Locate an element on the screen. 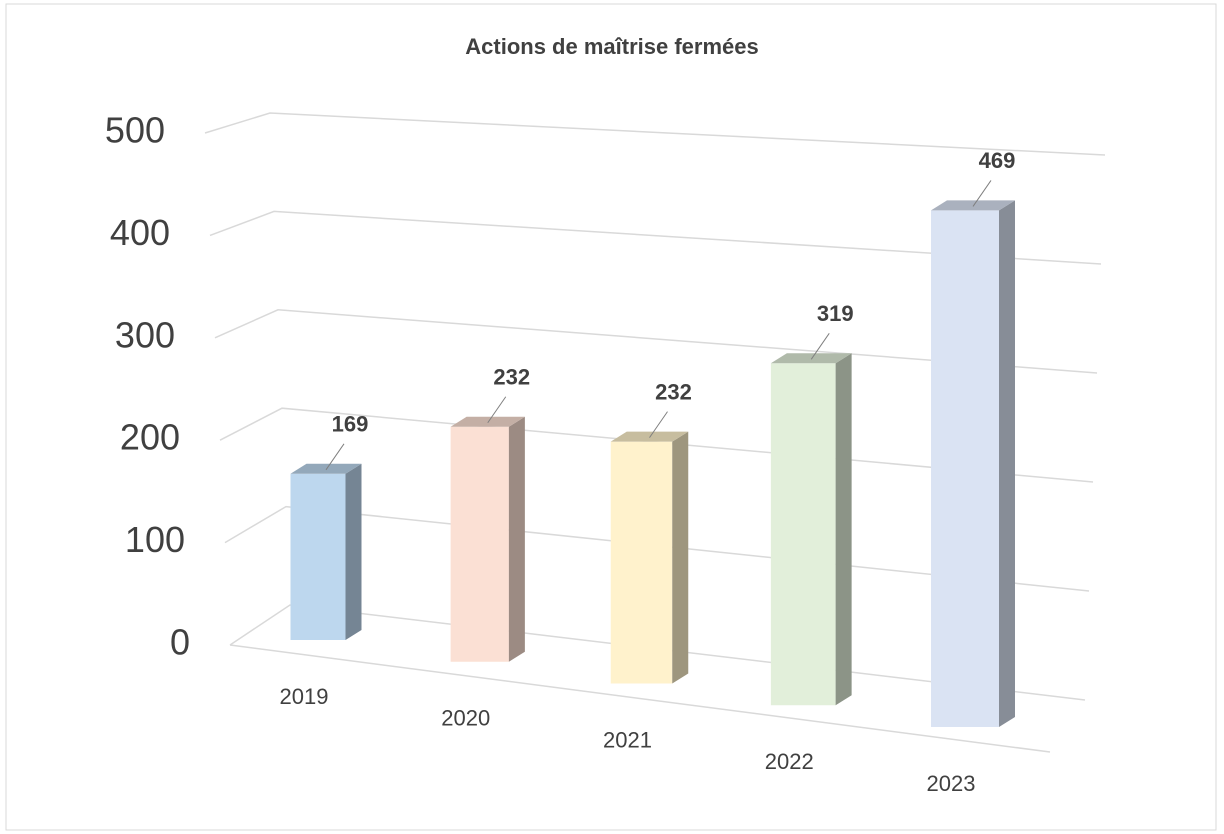  x-tick-label: 2022 is located at coordinates (789, 761).